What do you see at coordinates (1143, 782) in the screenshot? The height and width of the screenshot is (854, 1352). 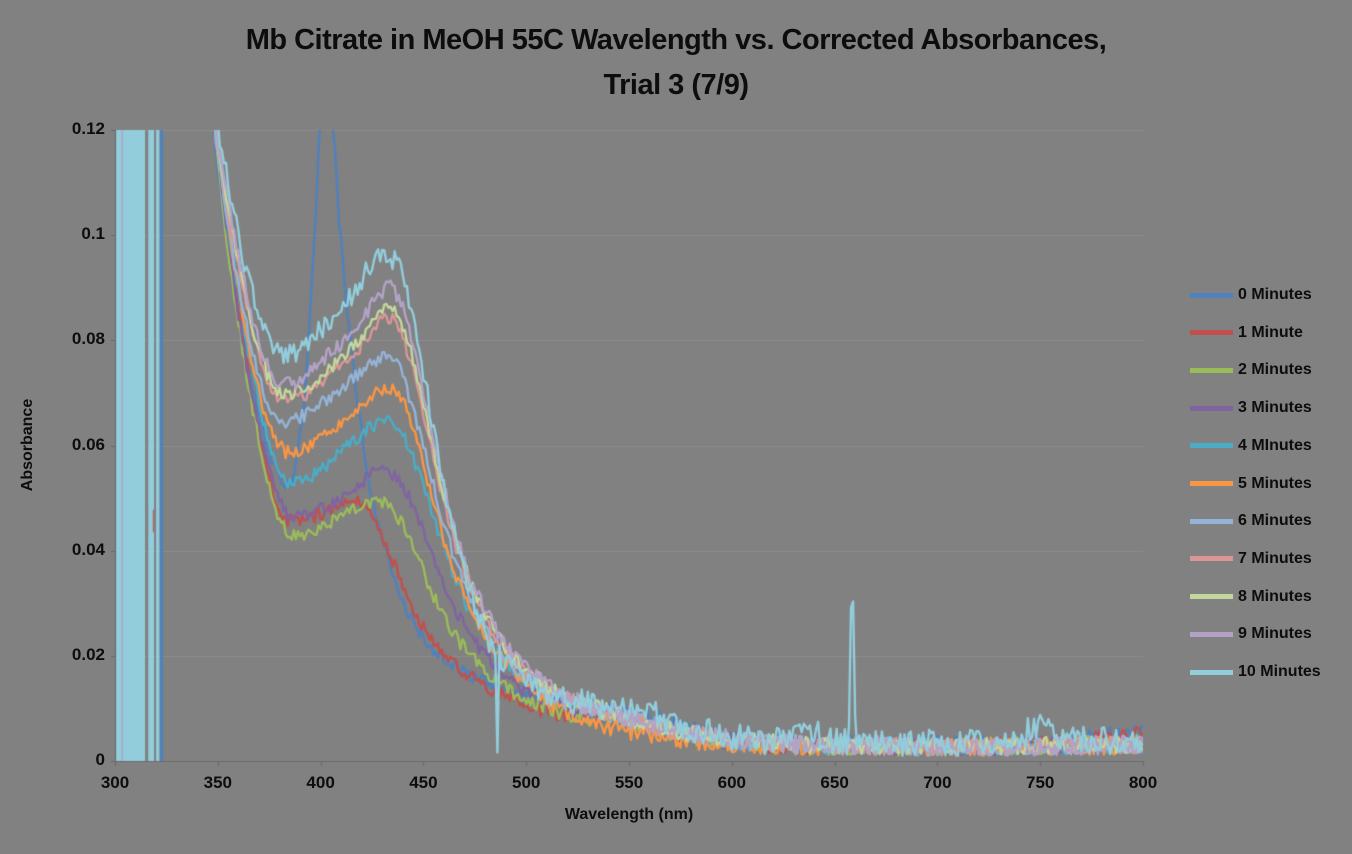 I see `x-tick-label: 800` at bounding box center [1143, 782].